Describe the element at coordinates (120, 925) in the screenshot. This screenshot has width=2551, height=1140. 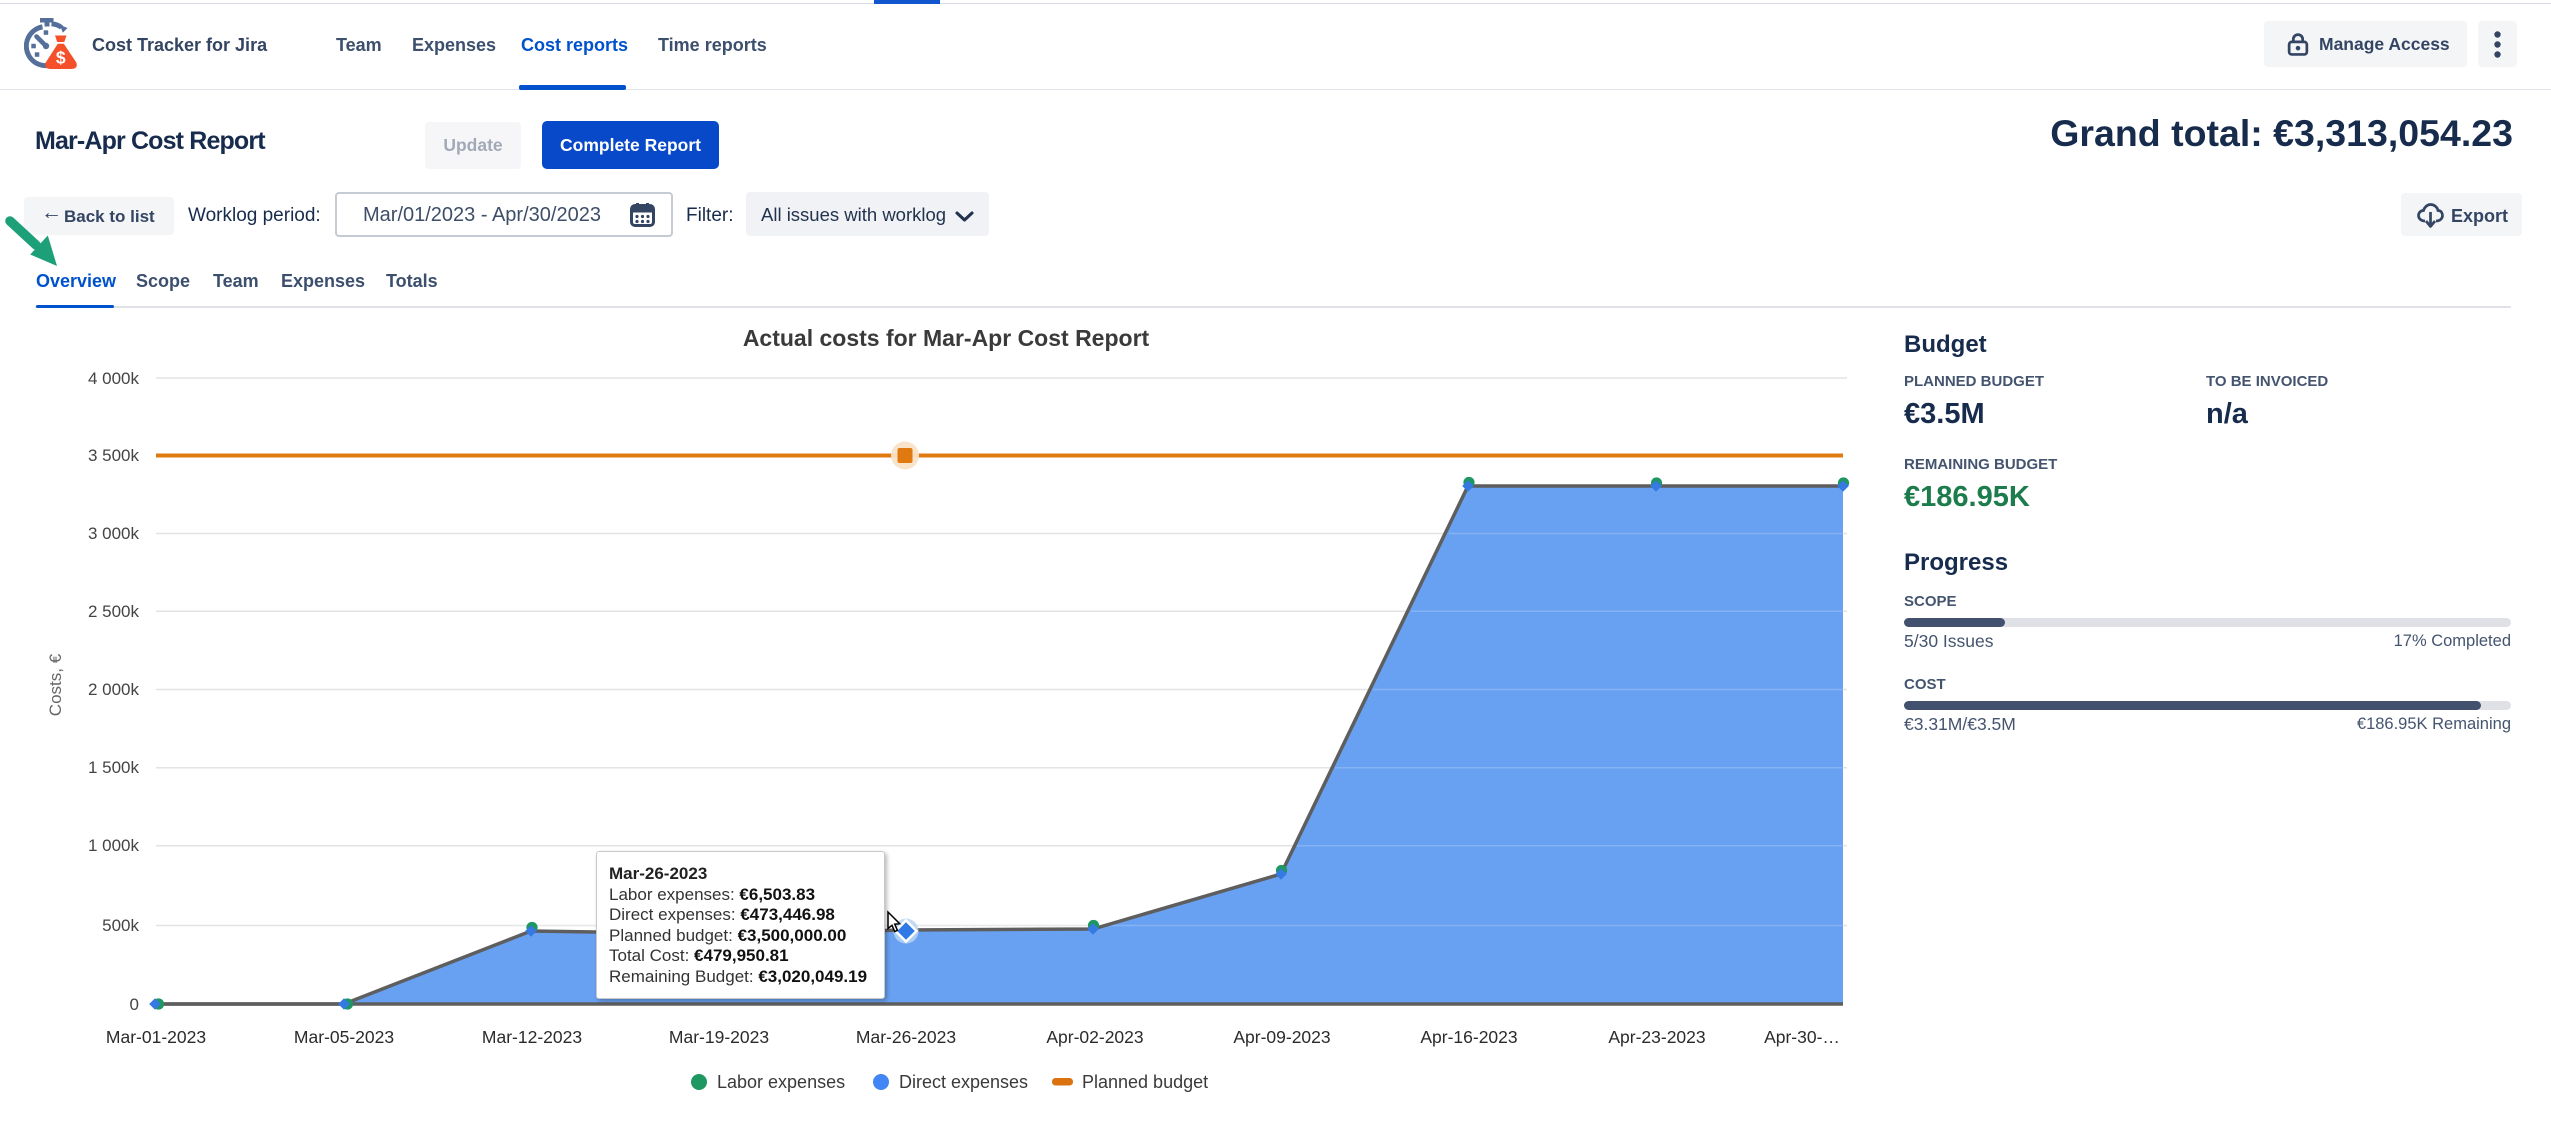
I see `svg-text: 500k` at that location.